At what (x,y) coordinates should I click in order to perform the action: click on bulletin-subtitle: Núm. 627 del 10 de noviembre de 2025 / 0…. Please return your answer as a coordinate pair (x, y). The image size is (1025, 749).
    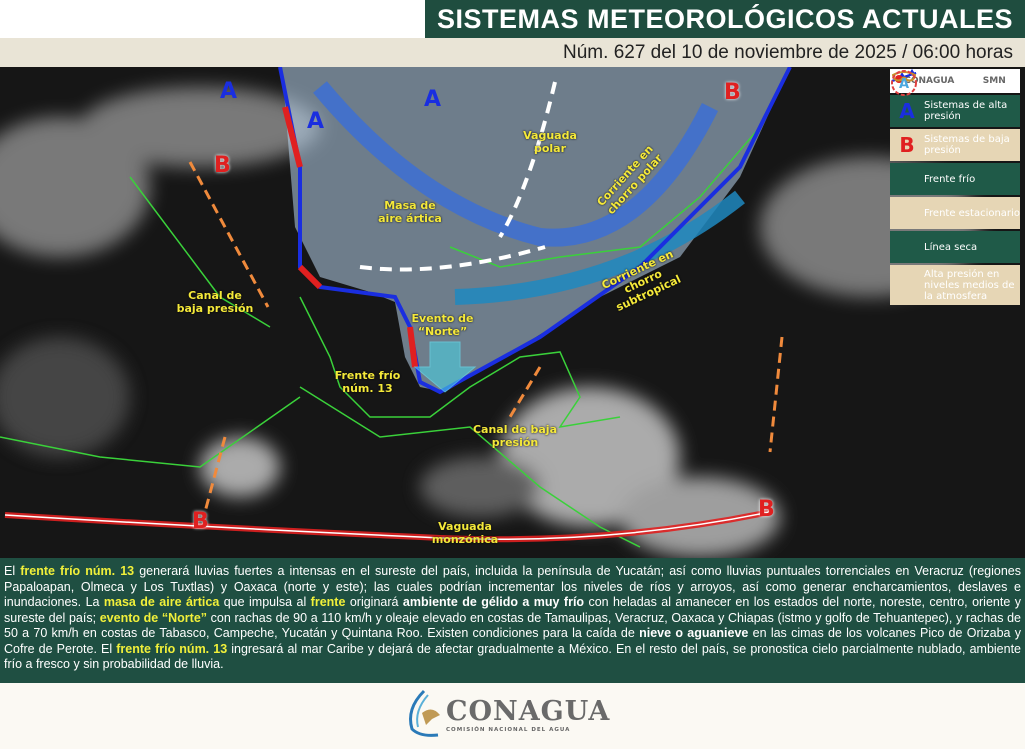
    Looking at the image, I should click on (512, 52).